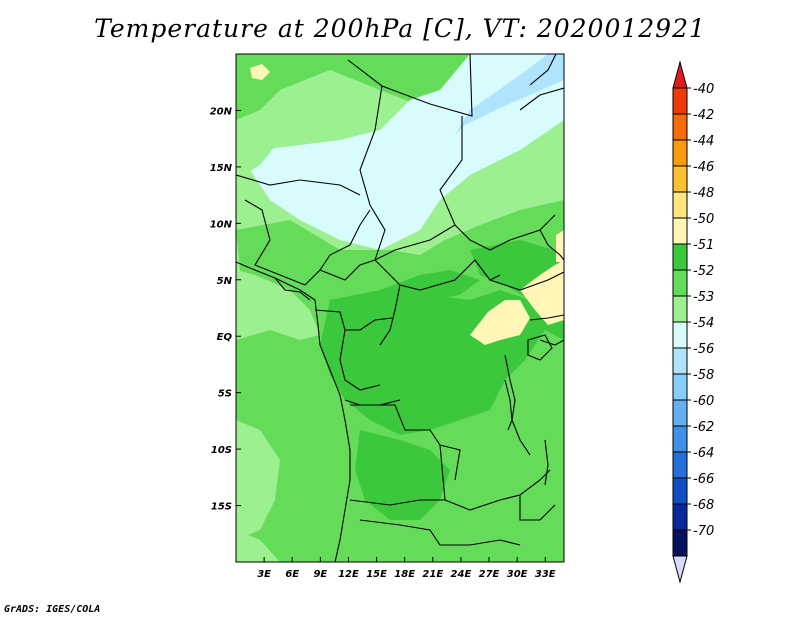  Describe the element at coordinates (541, 99) in the screenshot. I see `red-sea` at that location.